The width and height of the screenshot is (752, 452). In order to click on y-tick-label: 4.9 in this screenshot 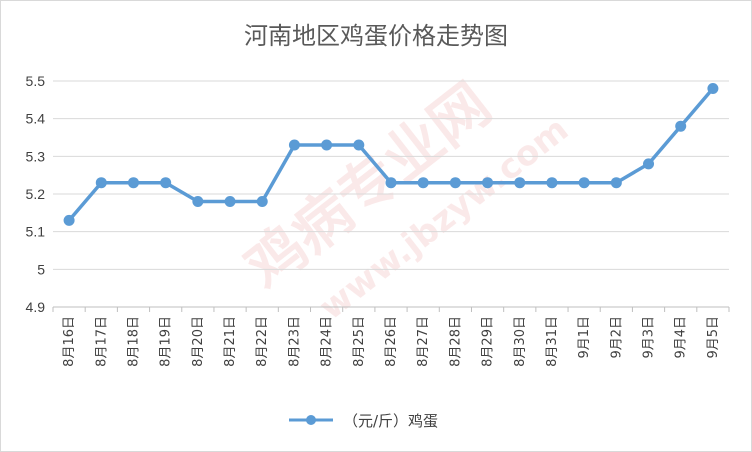, I will do `click(36, 307)`.